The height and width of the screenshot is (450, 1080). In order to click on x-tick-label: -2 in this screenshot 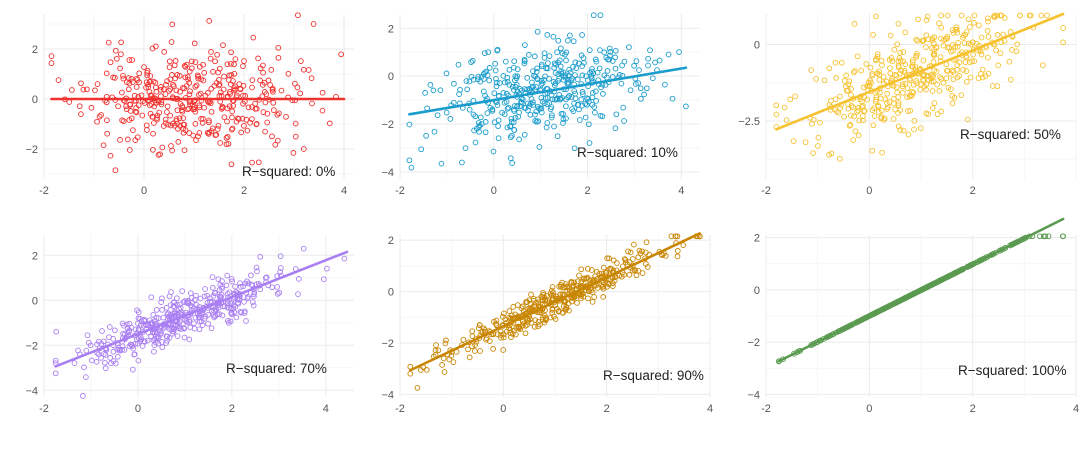, I will do `click(44, 409)`.